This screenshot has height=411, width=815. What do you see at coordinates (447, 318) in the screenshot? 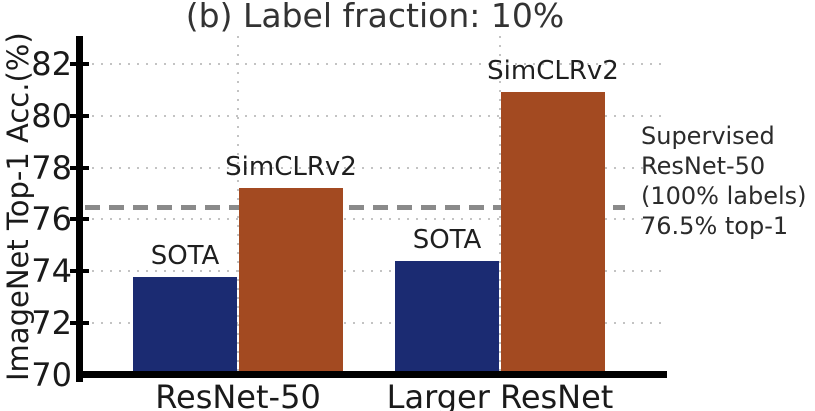
I see `bar-sota-larger-resnet` at bounding box center [447, 318].